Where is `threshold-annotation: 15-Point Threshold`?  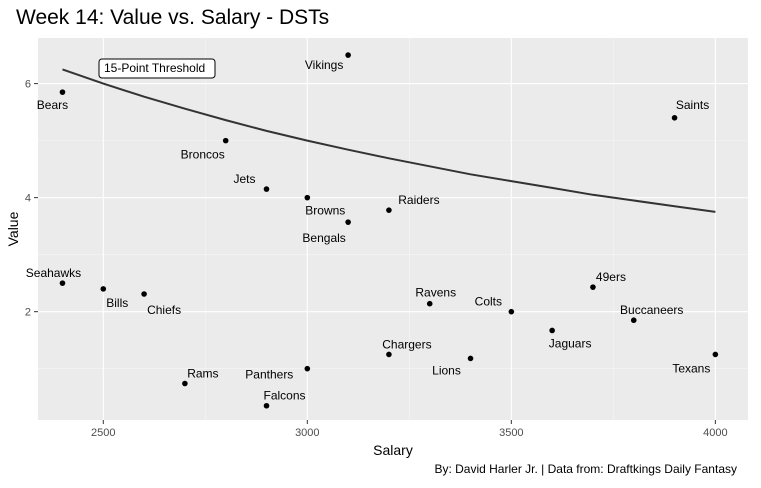
threshold-annotation: 15-Point Threshold is located at coordinates (157, 68).